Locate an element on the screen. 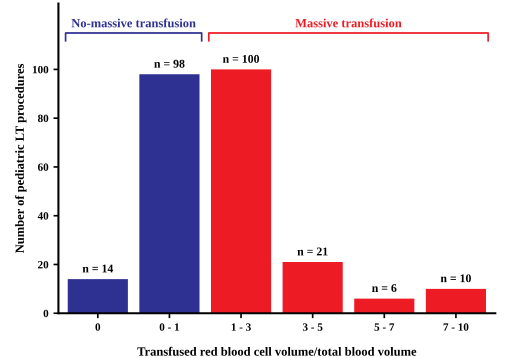 The height and width of the screenshot is (358, 508). y-tick-label: 40 is located at coordinates (43, 216).